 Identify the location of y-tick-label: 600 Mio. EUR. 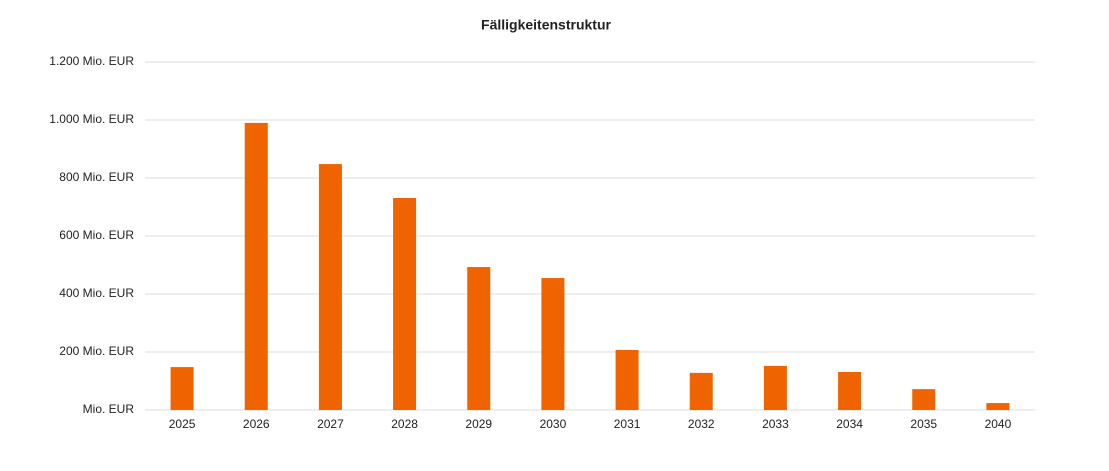
(96, 235).